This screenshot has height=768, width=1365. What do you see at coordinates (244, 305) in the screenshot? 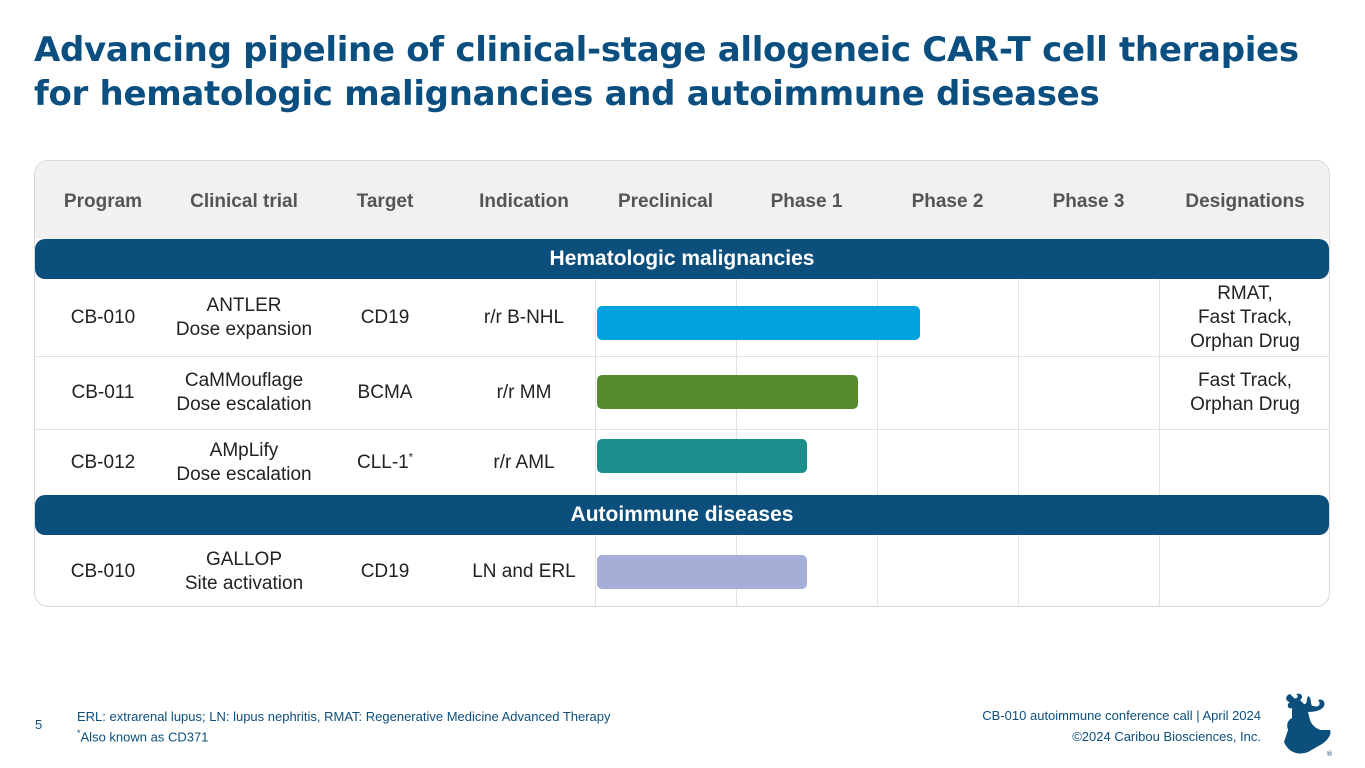
I see `trial-name: ANTLER` at bounding box center [244, 305].